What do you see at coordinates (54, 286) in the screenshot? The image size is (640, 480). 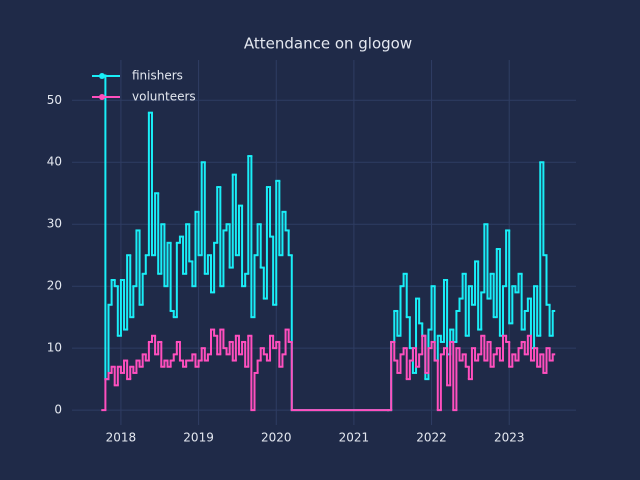 I see `y-tick-label: 20` at bounding box center [54, 286].